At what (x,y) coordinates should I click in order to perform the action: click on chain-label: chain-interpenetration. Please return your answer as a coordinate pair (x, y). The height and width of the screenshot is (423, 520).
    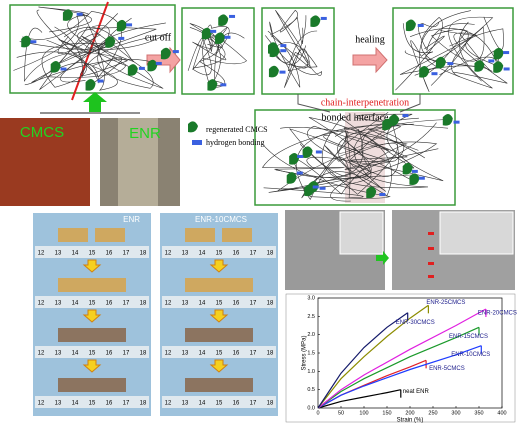
    Looking at the image, I should click on (365, 102).